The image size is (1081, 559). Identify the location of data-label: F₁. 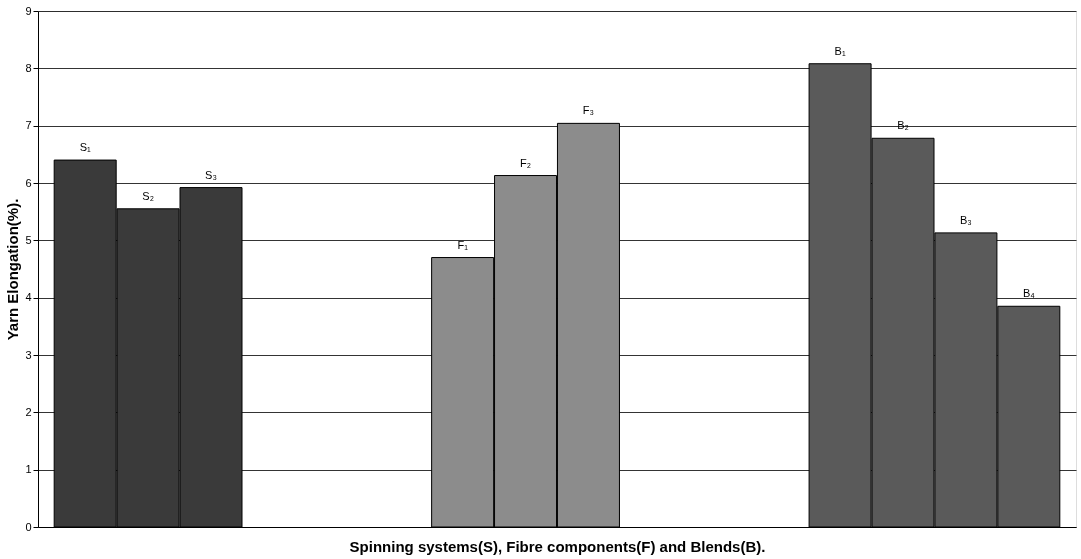
(463, 244).